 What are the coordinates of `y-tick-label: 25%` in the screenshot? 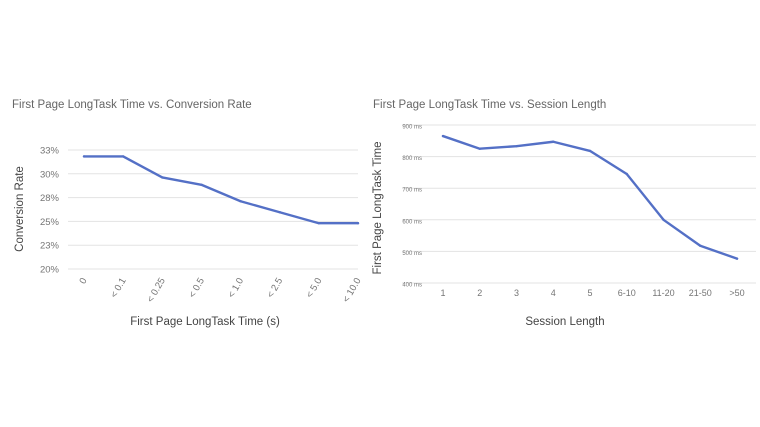 It's located at (50, 222).